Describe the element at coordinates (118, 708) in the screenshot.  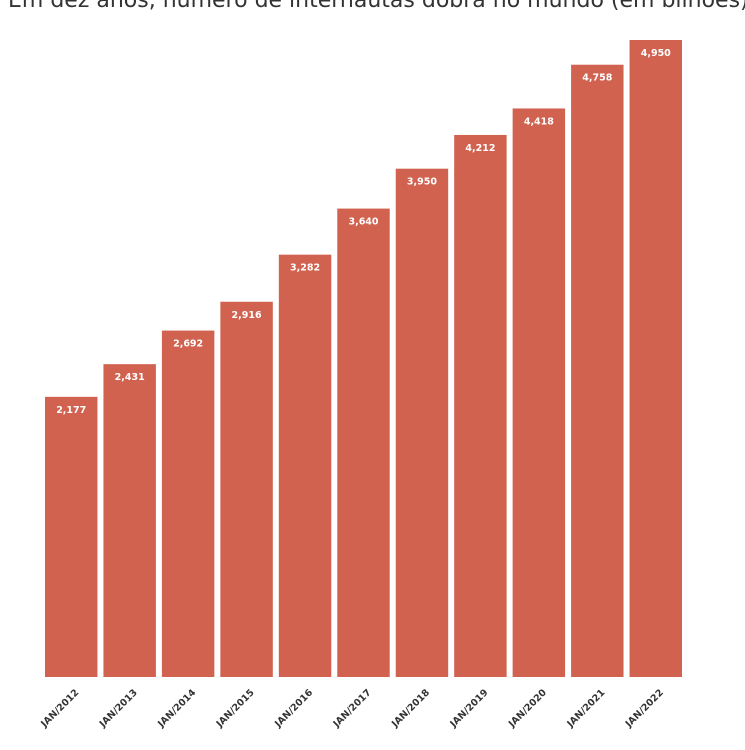
I see `x-tick-label: JAN/2013` at that location.